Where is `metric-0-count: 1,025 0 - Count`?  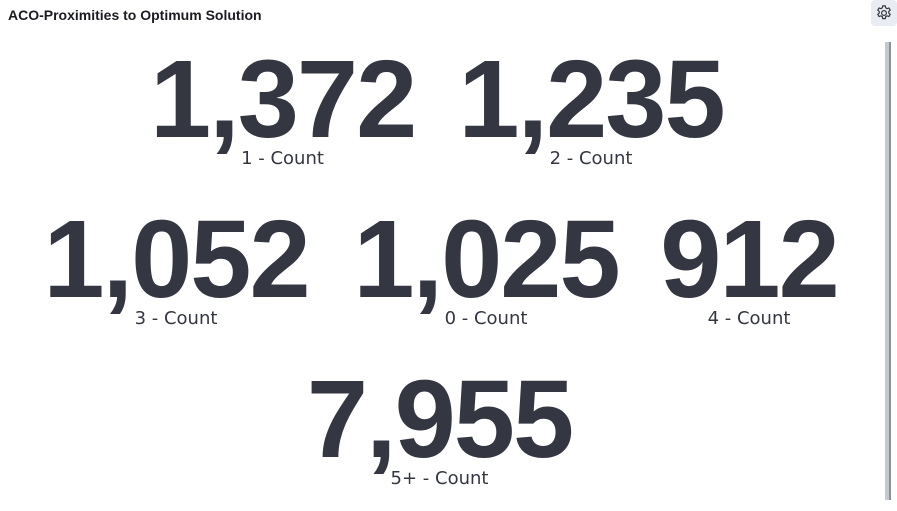
metric-0-count: 1,025 0 - Count is located at coordinates (486, 264).